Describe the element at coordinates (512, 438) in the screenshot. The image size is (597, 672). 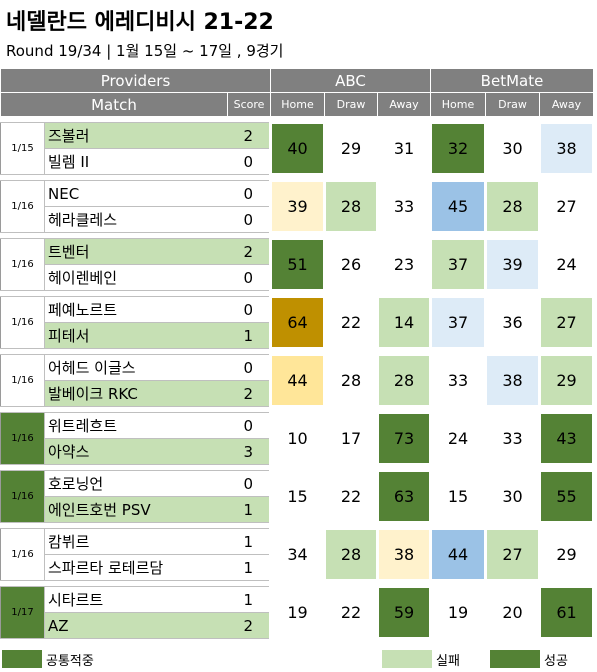
I see `odds-betmate-draw: 33` at that location.